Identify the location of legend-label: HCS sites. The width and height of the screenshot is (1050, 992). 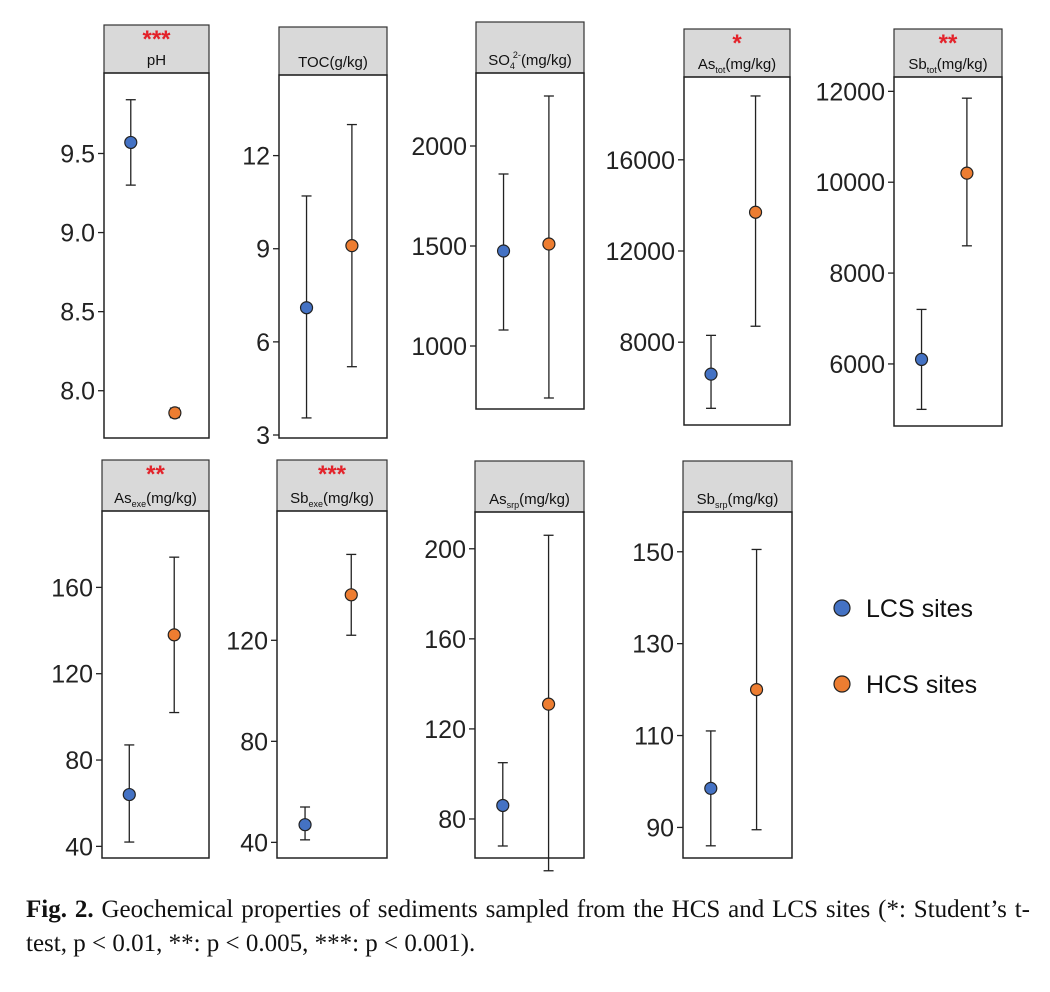
(921, 685).